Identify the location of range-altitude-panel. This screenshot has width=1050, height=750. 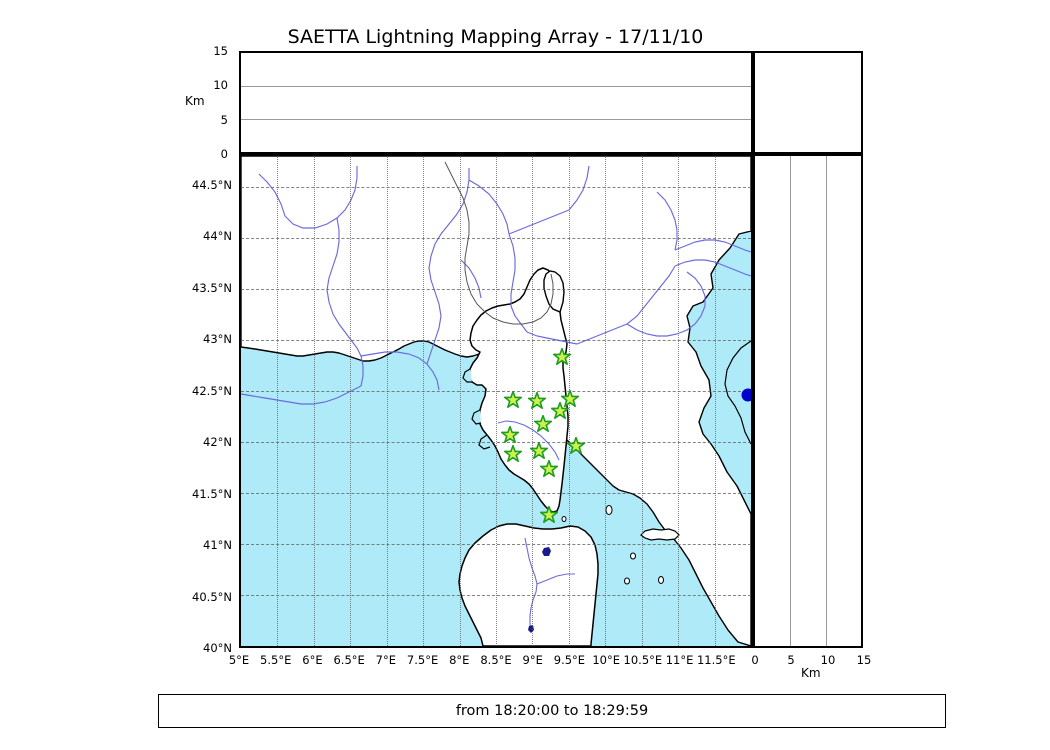
(808, 401).